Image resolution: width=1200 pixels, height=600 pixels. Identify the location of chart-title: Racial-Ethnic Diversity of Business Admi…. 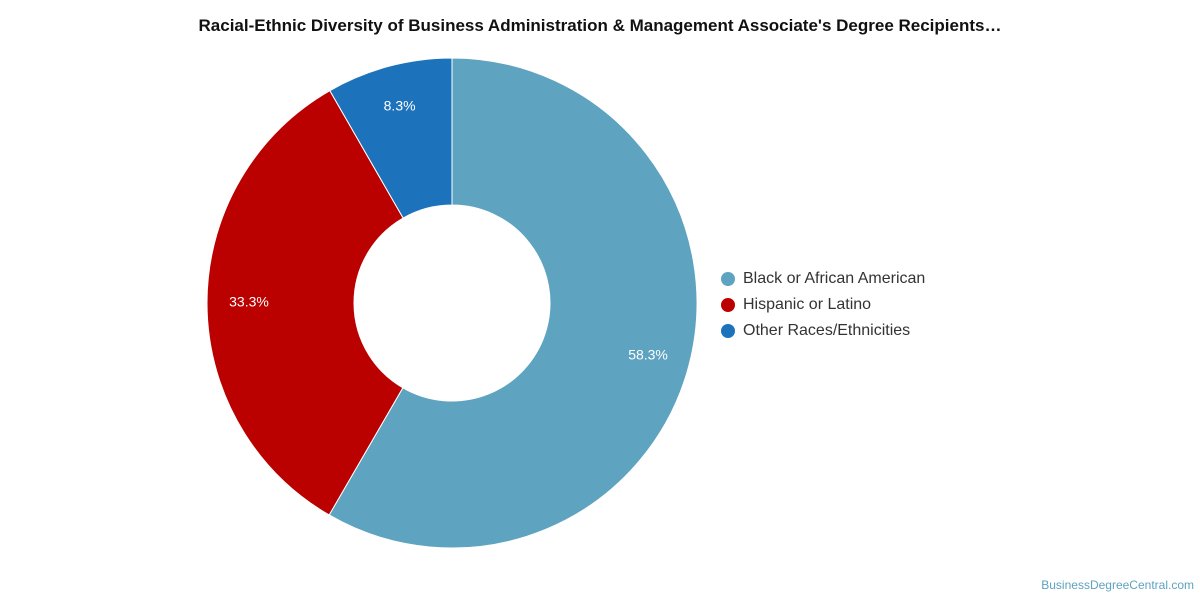
(600, 25).